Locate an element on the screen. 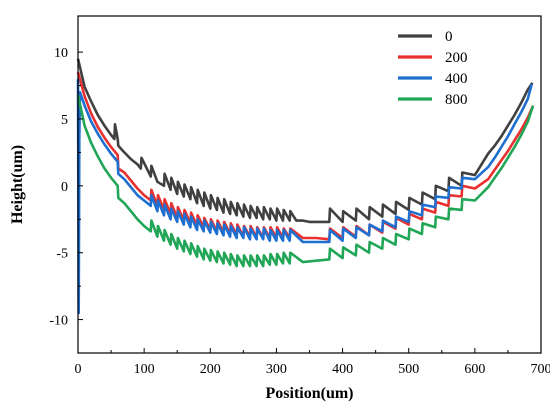 This screenshot has width=550, height=411. y-tick-label: -5 is located at coordinates (62, 254).